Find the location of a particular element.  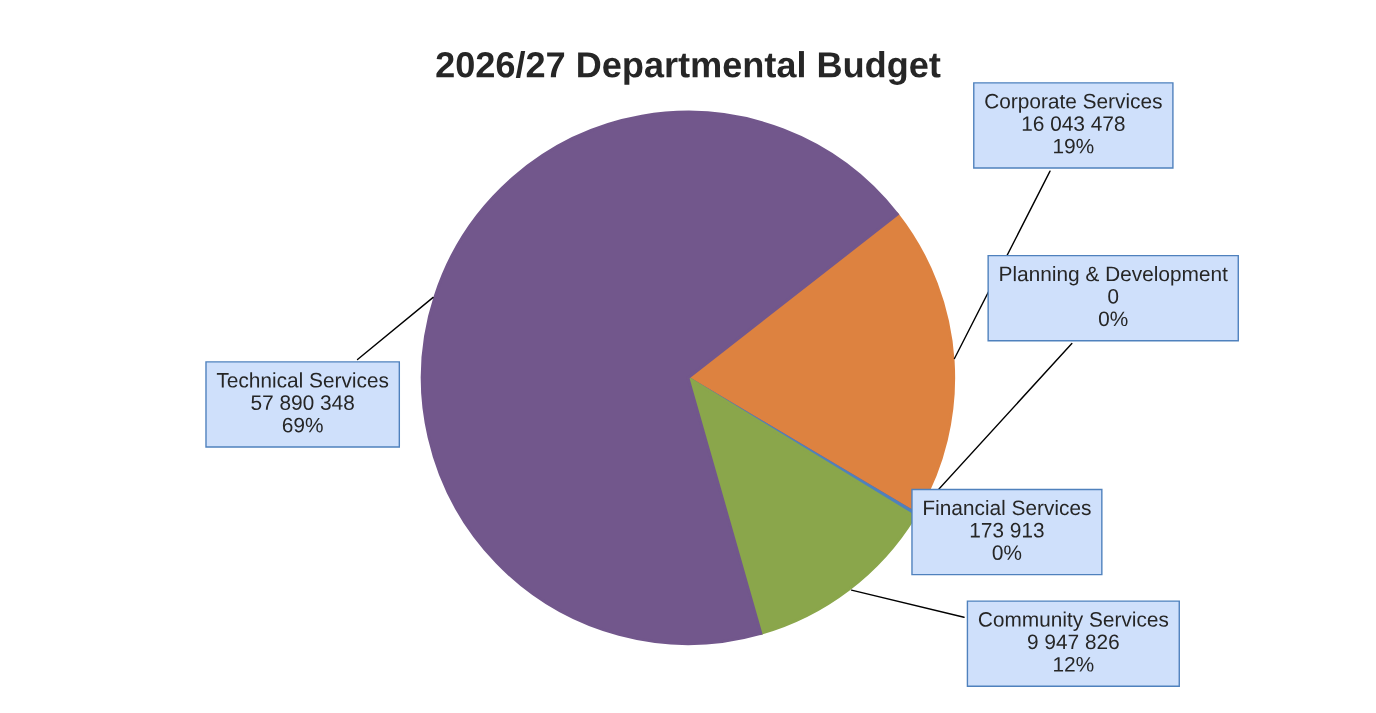

data-label: 173 913 0% is located at coordinates (1007, 541).